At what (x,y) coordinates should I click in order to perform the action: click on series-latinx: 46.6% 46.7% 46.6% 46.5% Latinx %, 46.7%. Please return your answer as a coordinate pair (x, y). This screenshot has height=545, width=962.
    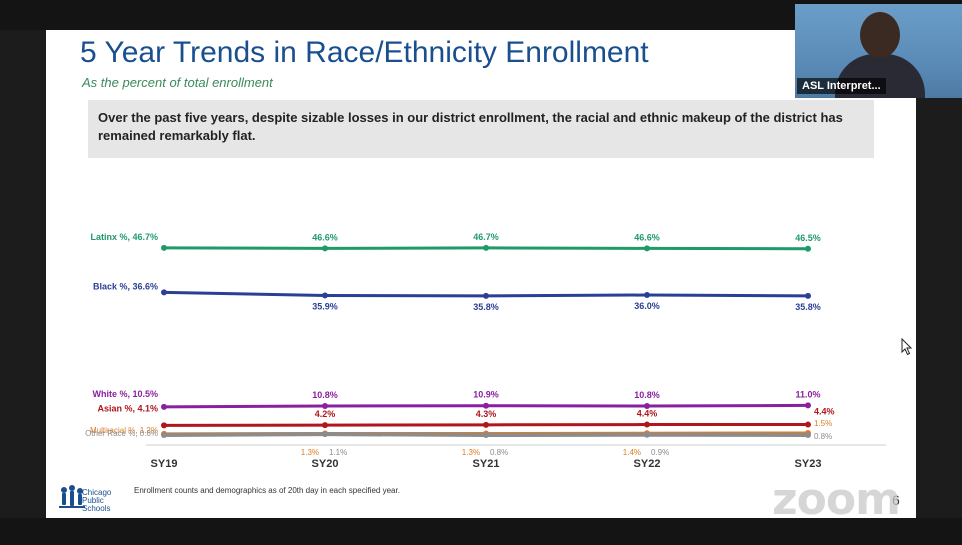
    Looking at the image, I should click on (455, 242).